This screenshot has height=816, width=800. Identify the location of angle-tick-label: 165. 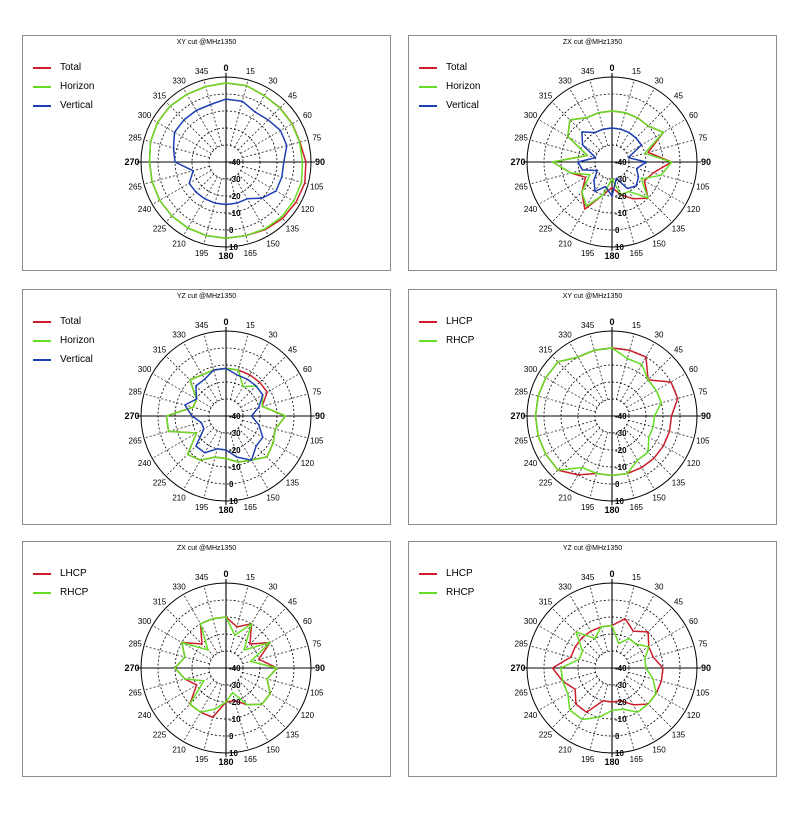
(637, 253).